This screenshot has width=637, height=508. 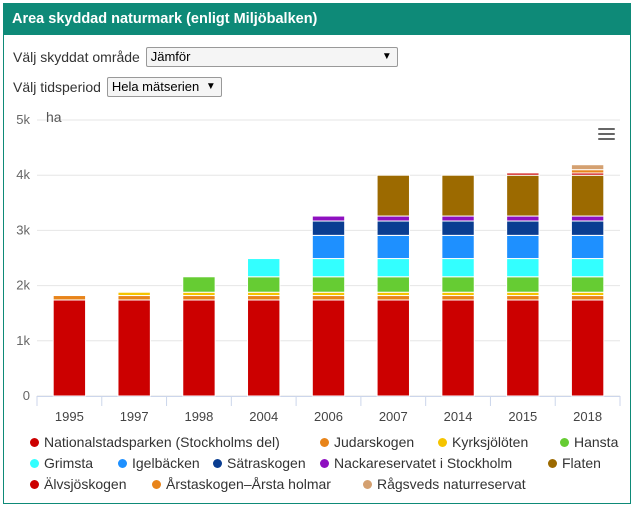 I want to click on x-tick-label: 2018, so click(x=587, y=416).